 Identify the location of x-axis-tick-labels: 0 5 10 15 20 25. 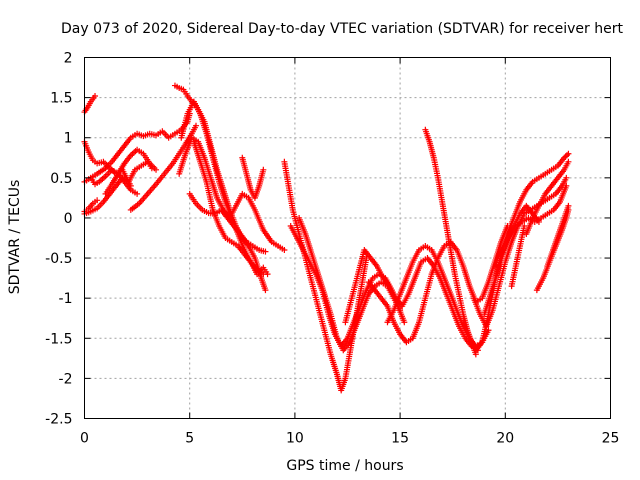
(349, 439).